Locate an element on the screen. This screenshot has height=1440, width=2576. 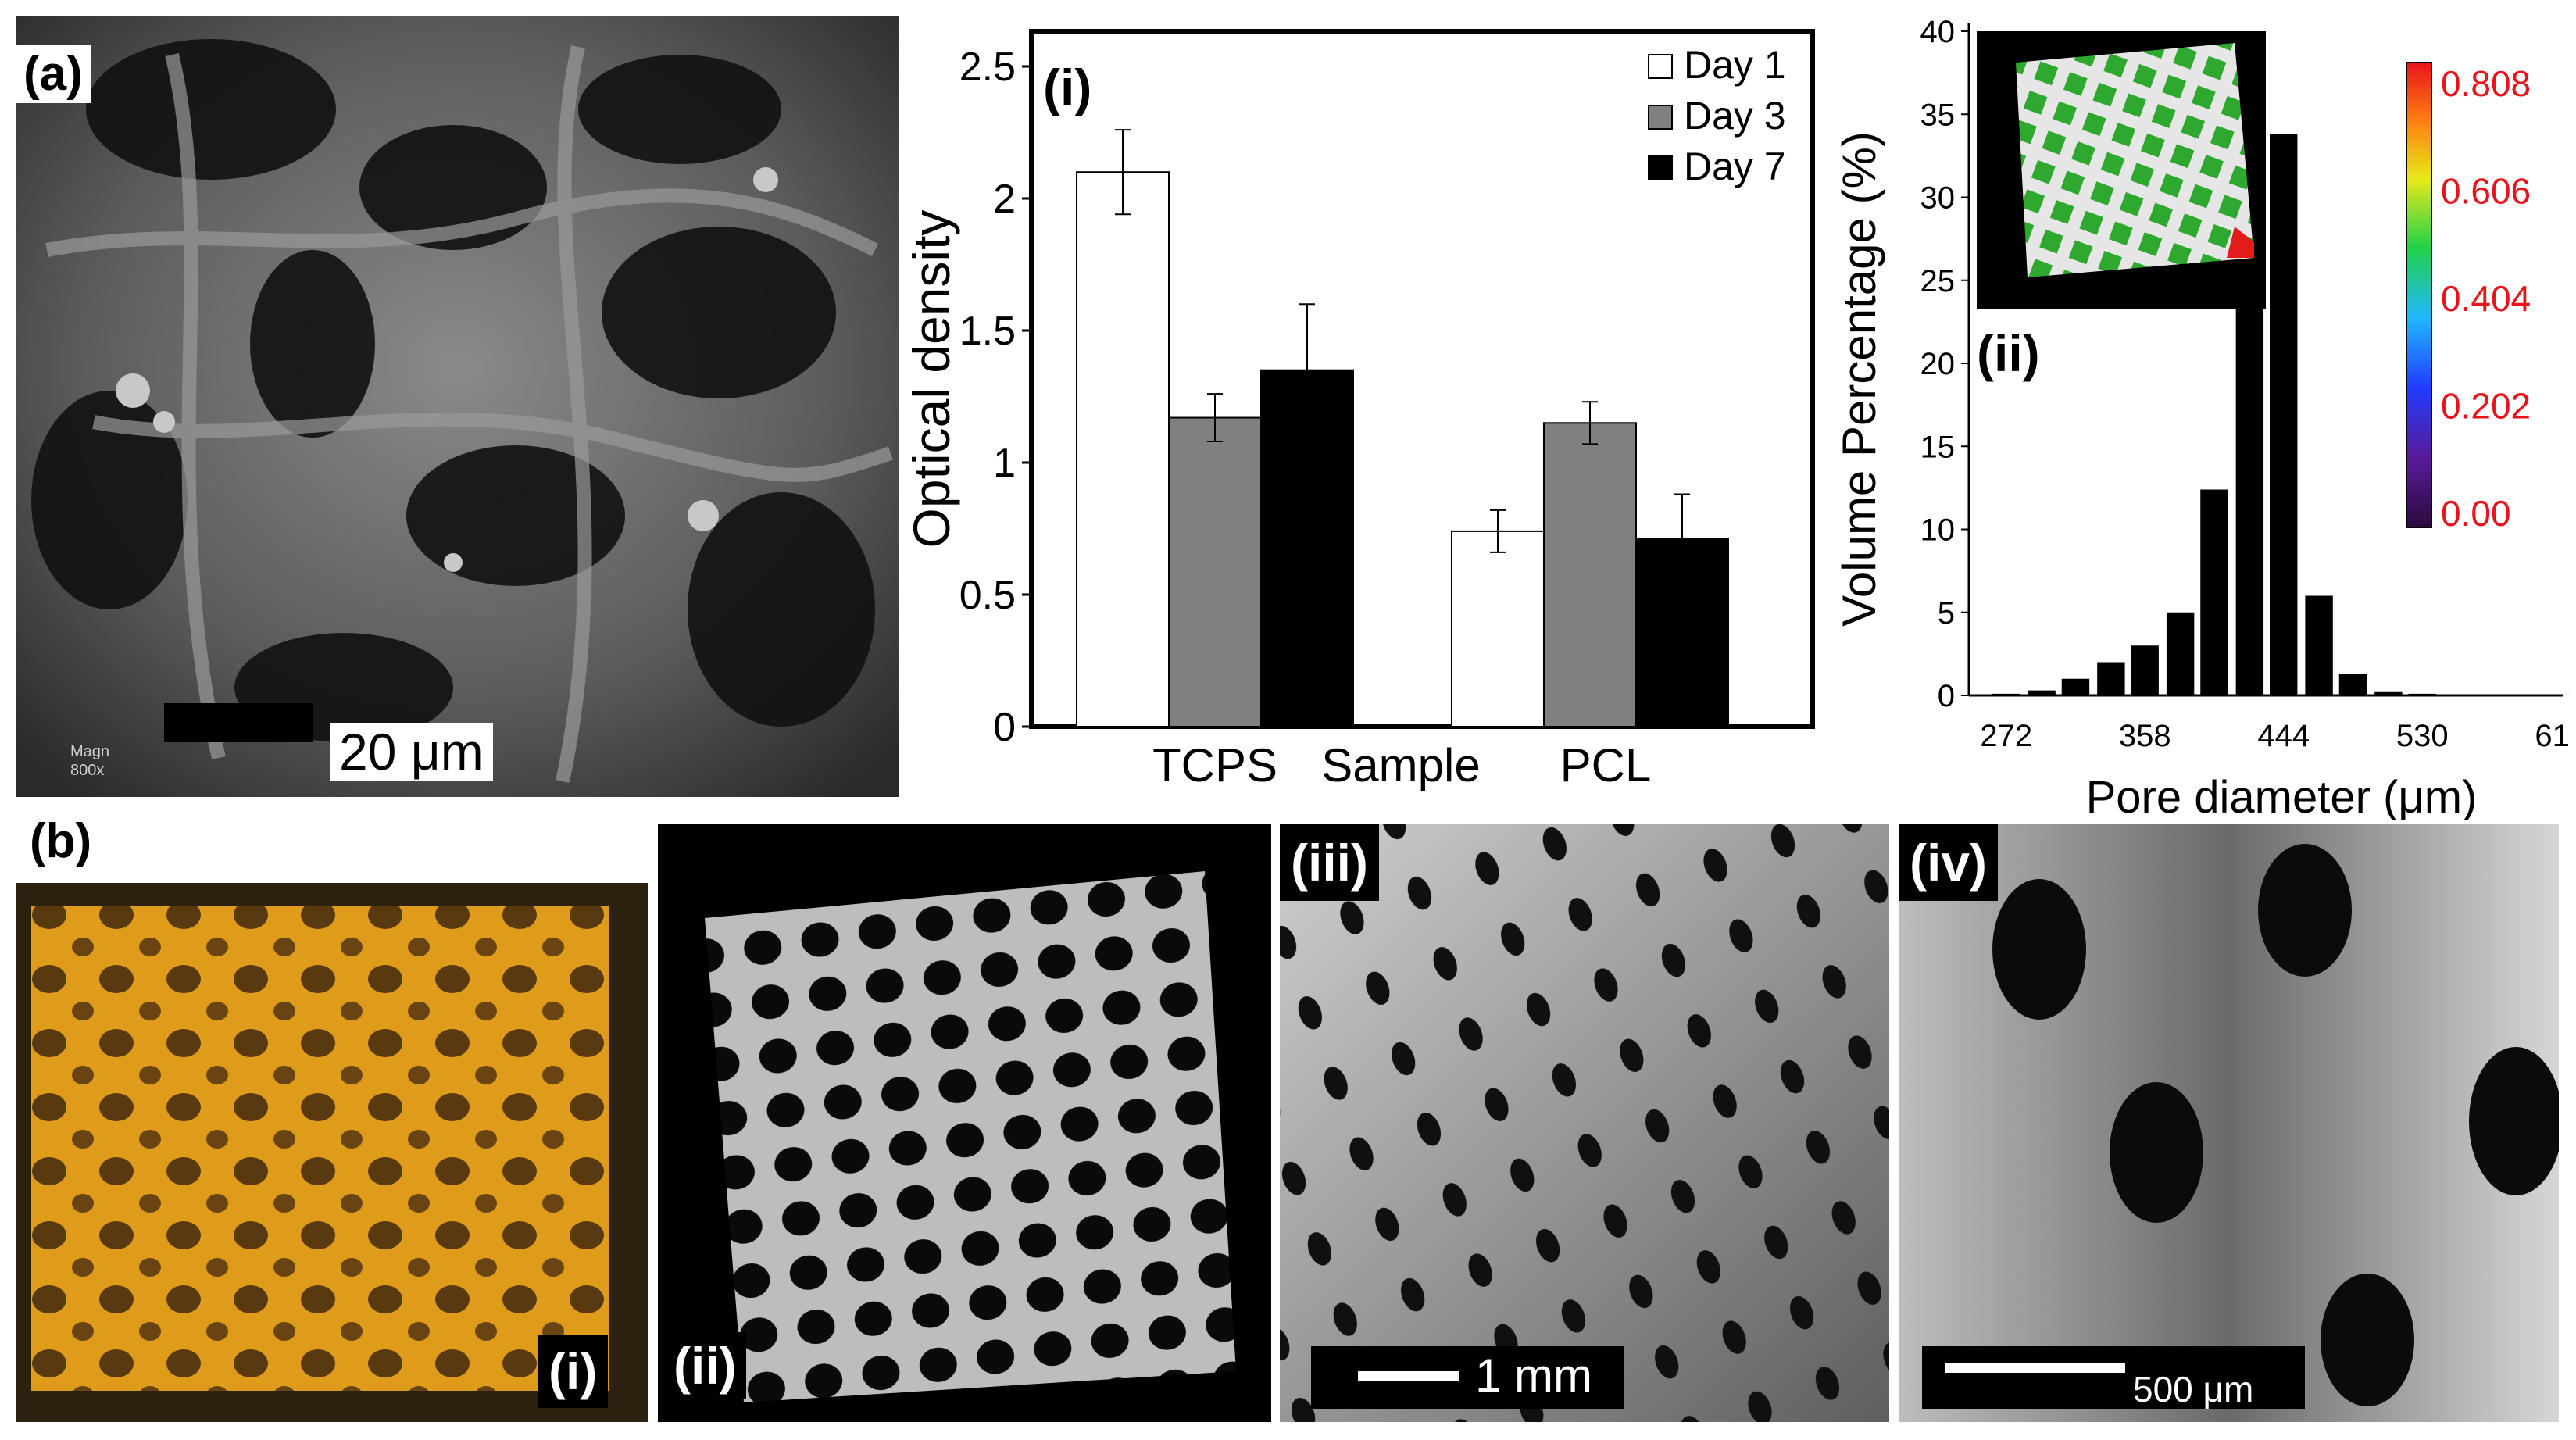
panel-b-label: (b) is located at coordinates (61, 841).